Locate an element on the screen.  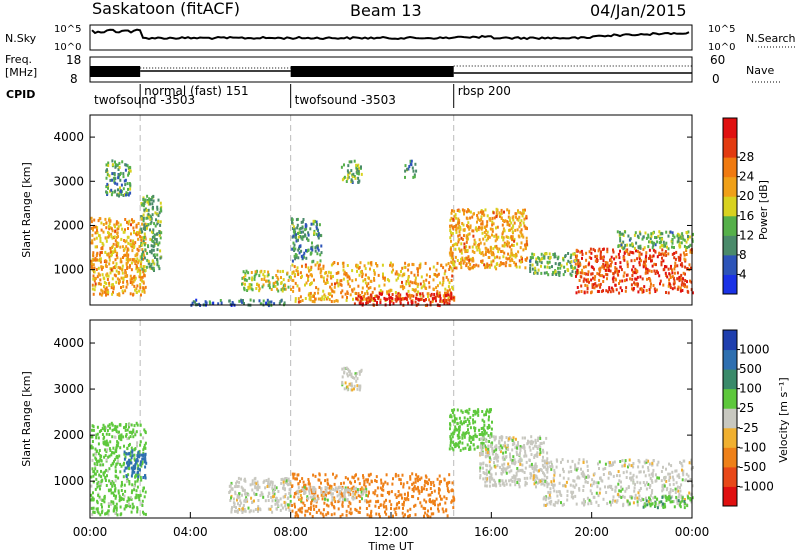
cpid-segment-2: twofsound -3503 is located at coordinates (345, 100).